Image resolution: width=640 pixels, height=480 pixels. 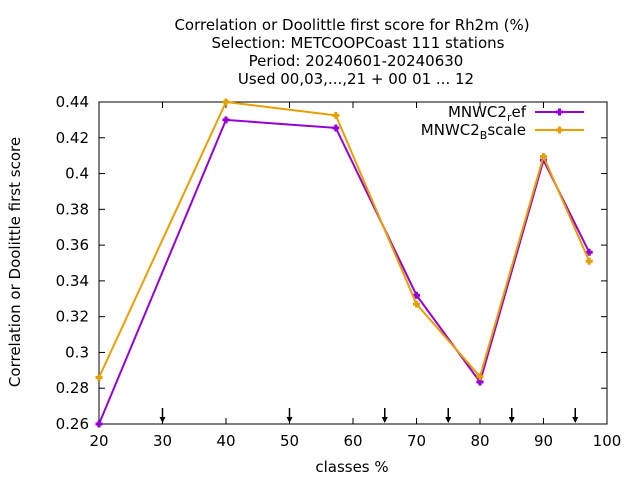 What do you see at coordinates (416, 441) in the screenshot?
I see `x-tick-label: 70` at bounding box center [416, 441].